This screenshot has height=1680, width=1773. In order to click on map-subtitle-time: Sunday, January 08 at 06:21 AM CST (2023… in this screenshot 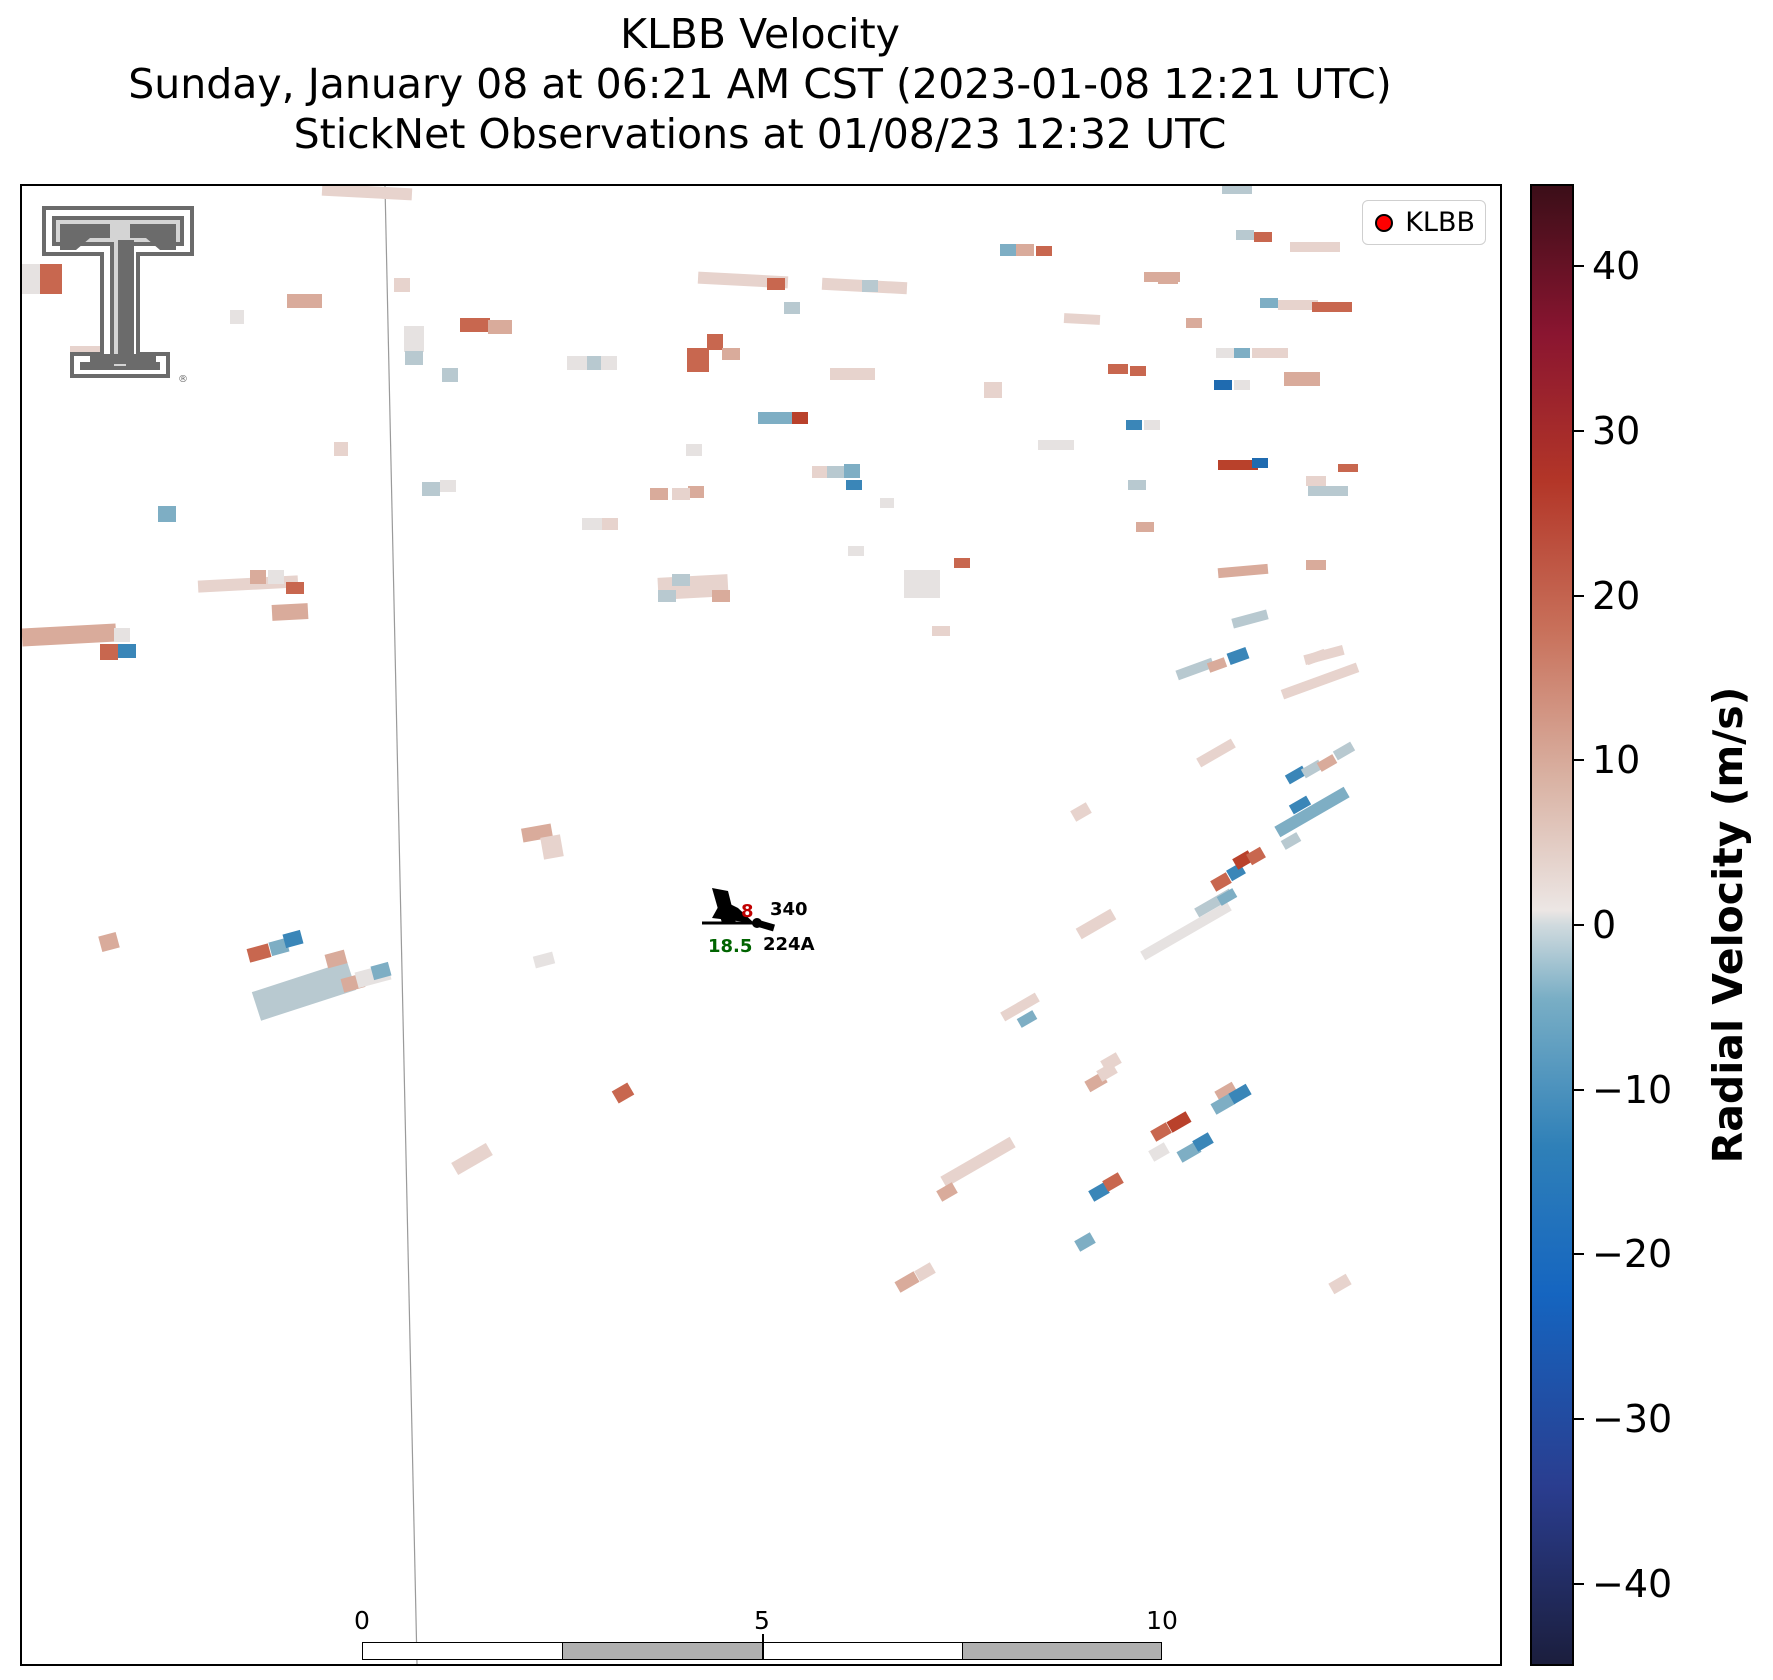, I will do `click(760, 84)`.